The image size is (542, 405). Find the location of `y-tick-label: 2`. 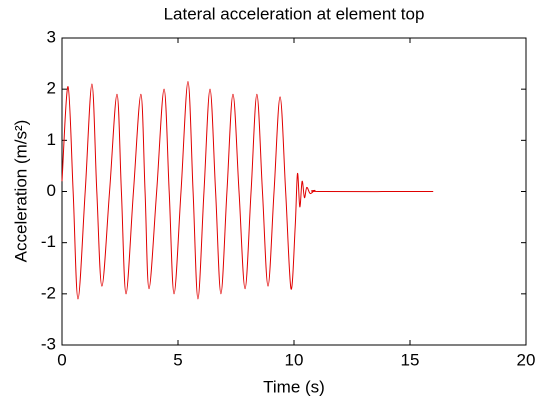

y-tick-label: 2 is located at coordinates (51, 88).